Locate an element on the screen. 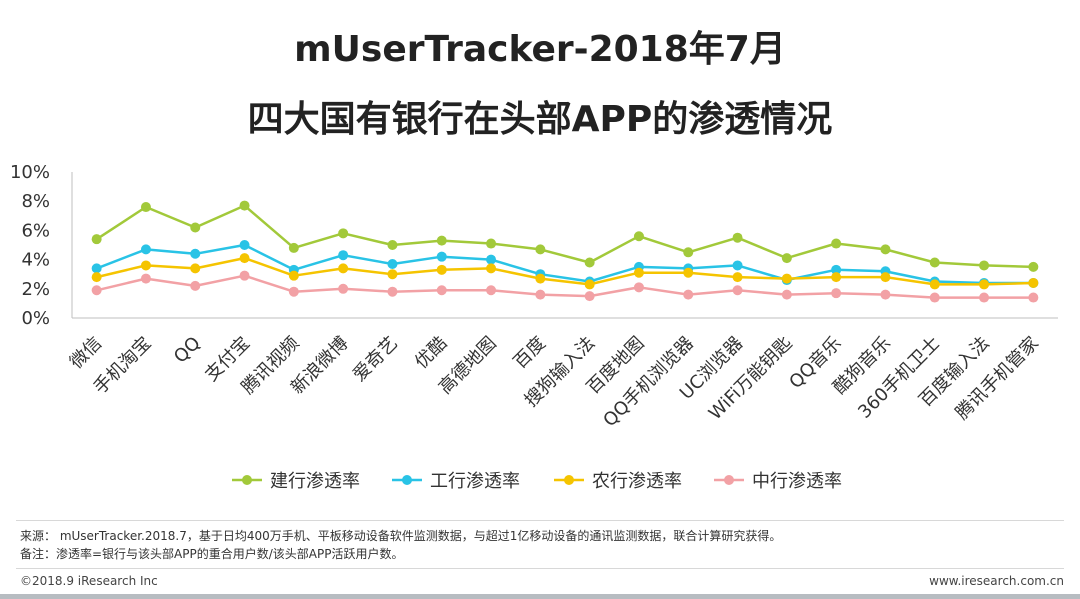 Image resolution: width=1080 pixels, height=599 pixels. y-tick-label: 8% is located at coordinates (35, 201).